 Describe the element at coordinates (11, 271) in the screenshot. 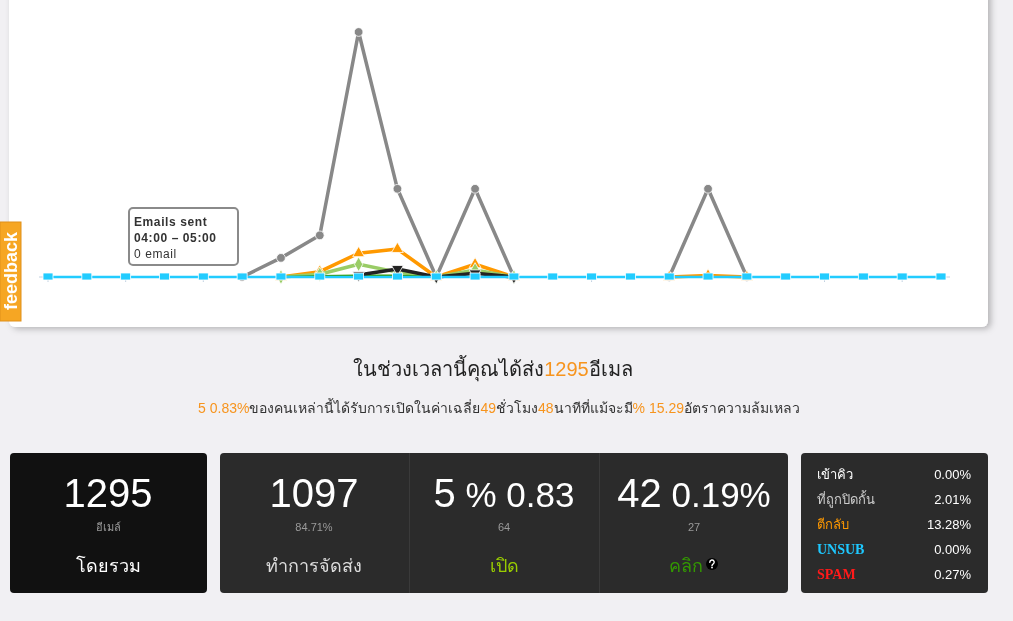

I see `text: feedback` at that location.